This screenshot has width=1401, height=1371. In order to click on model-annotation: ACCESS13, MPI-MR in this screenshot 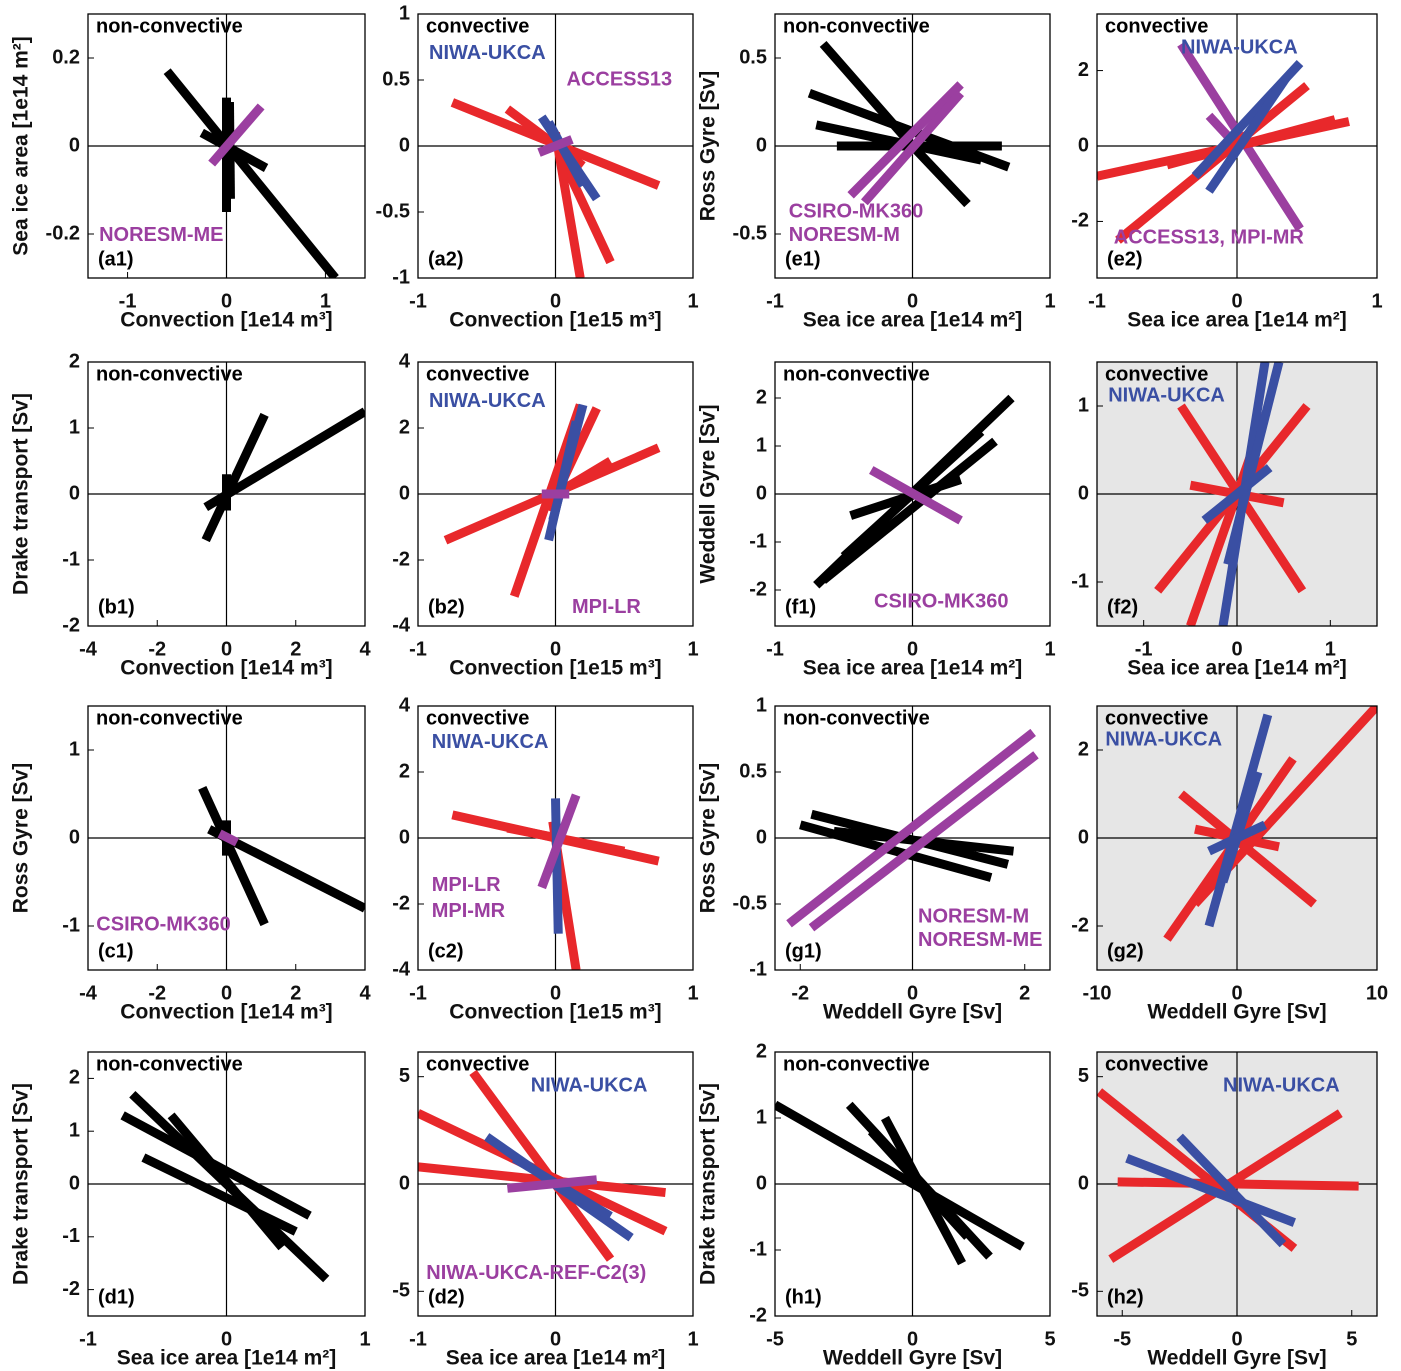, I will do `click(1209, 238)`.